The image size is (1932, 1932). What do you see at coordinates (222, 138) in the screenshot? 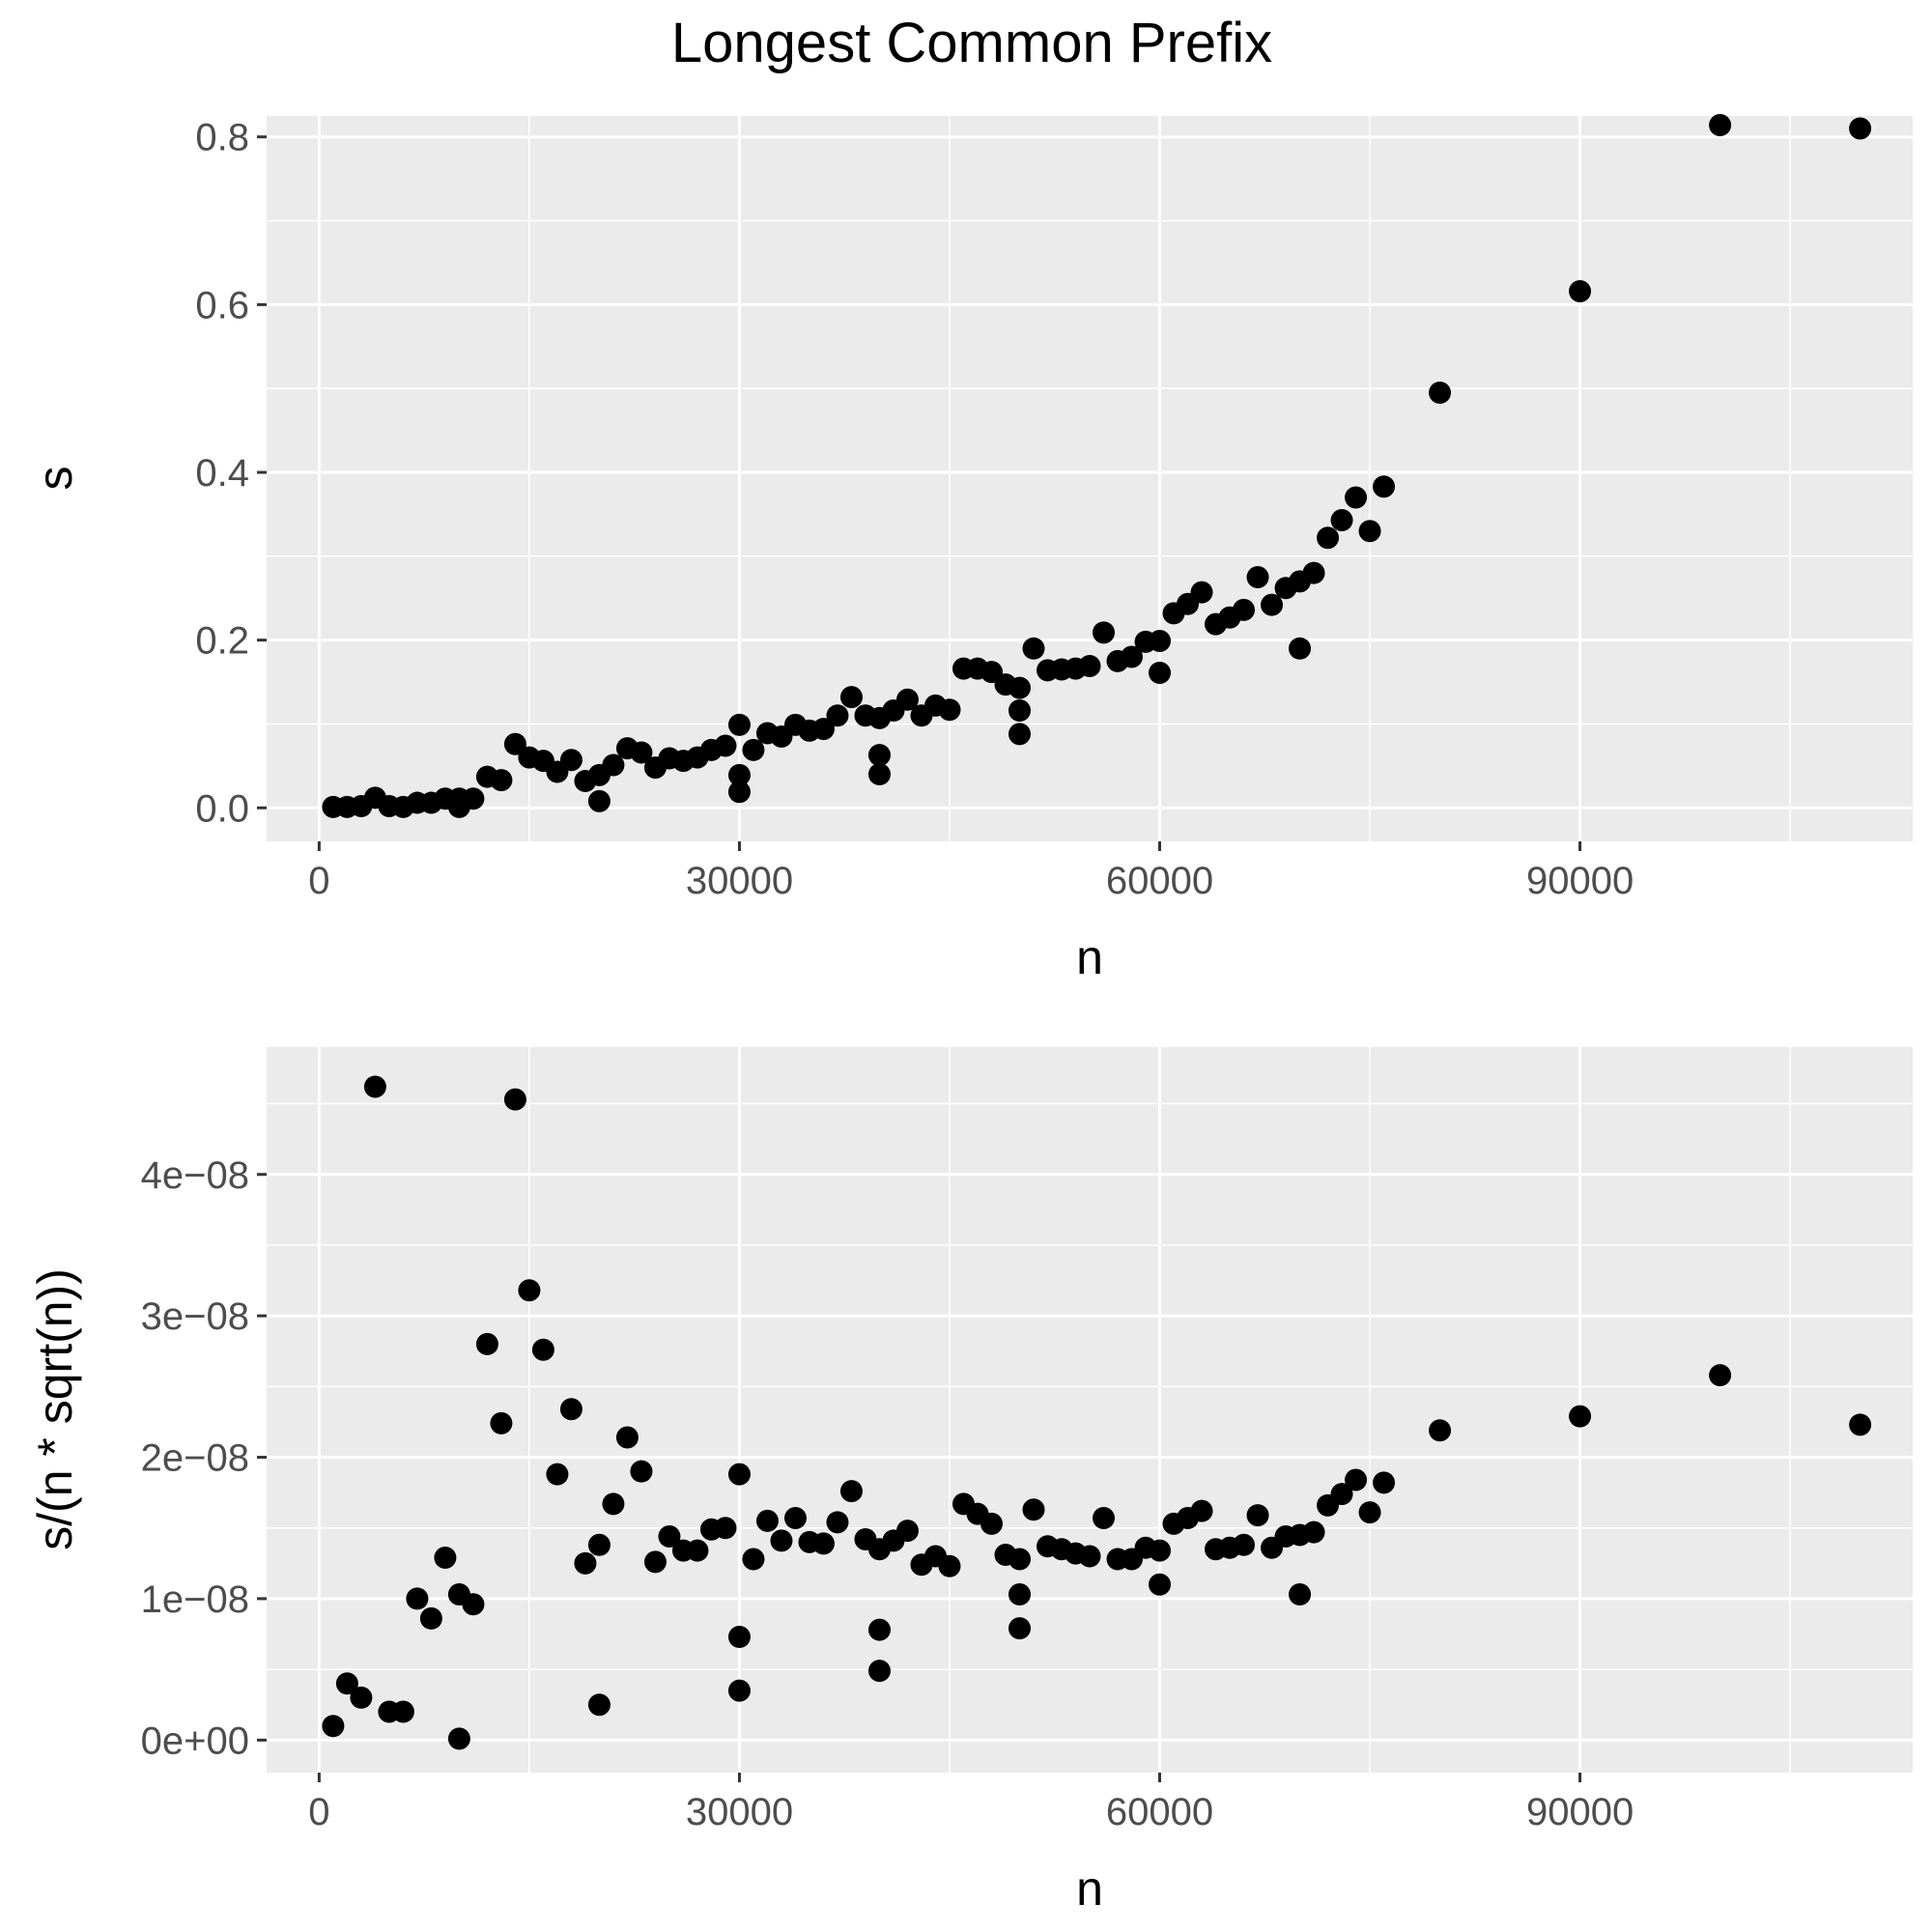
I see `y-tick-label: 0.8` at bounding box center [222, 138].